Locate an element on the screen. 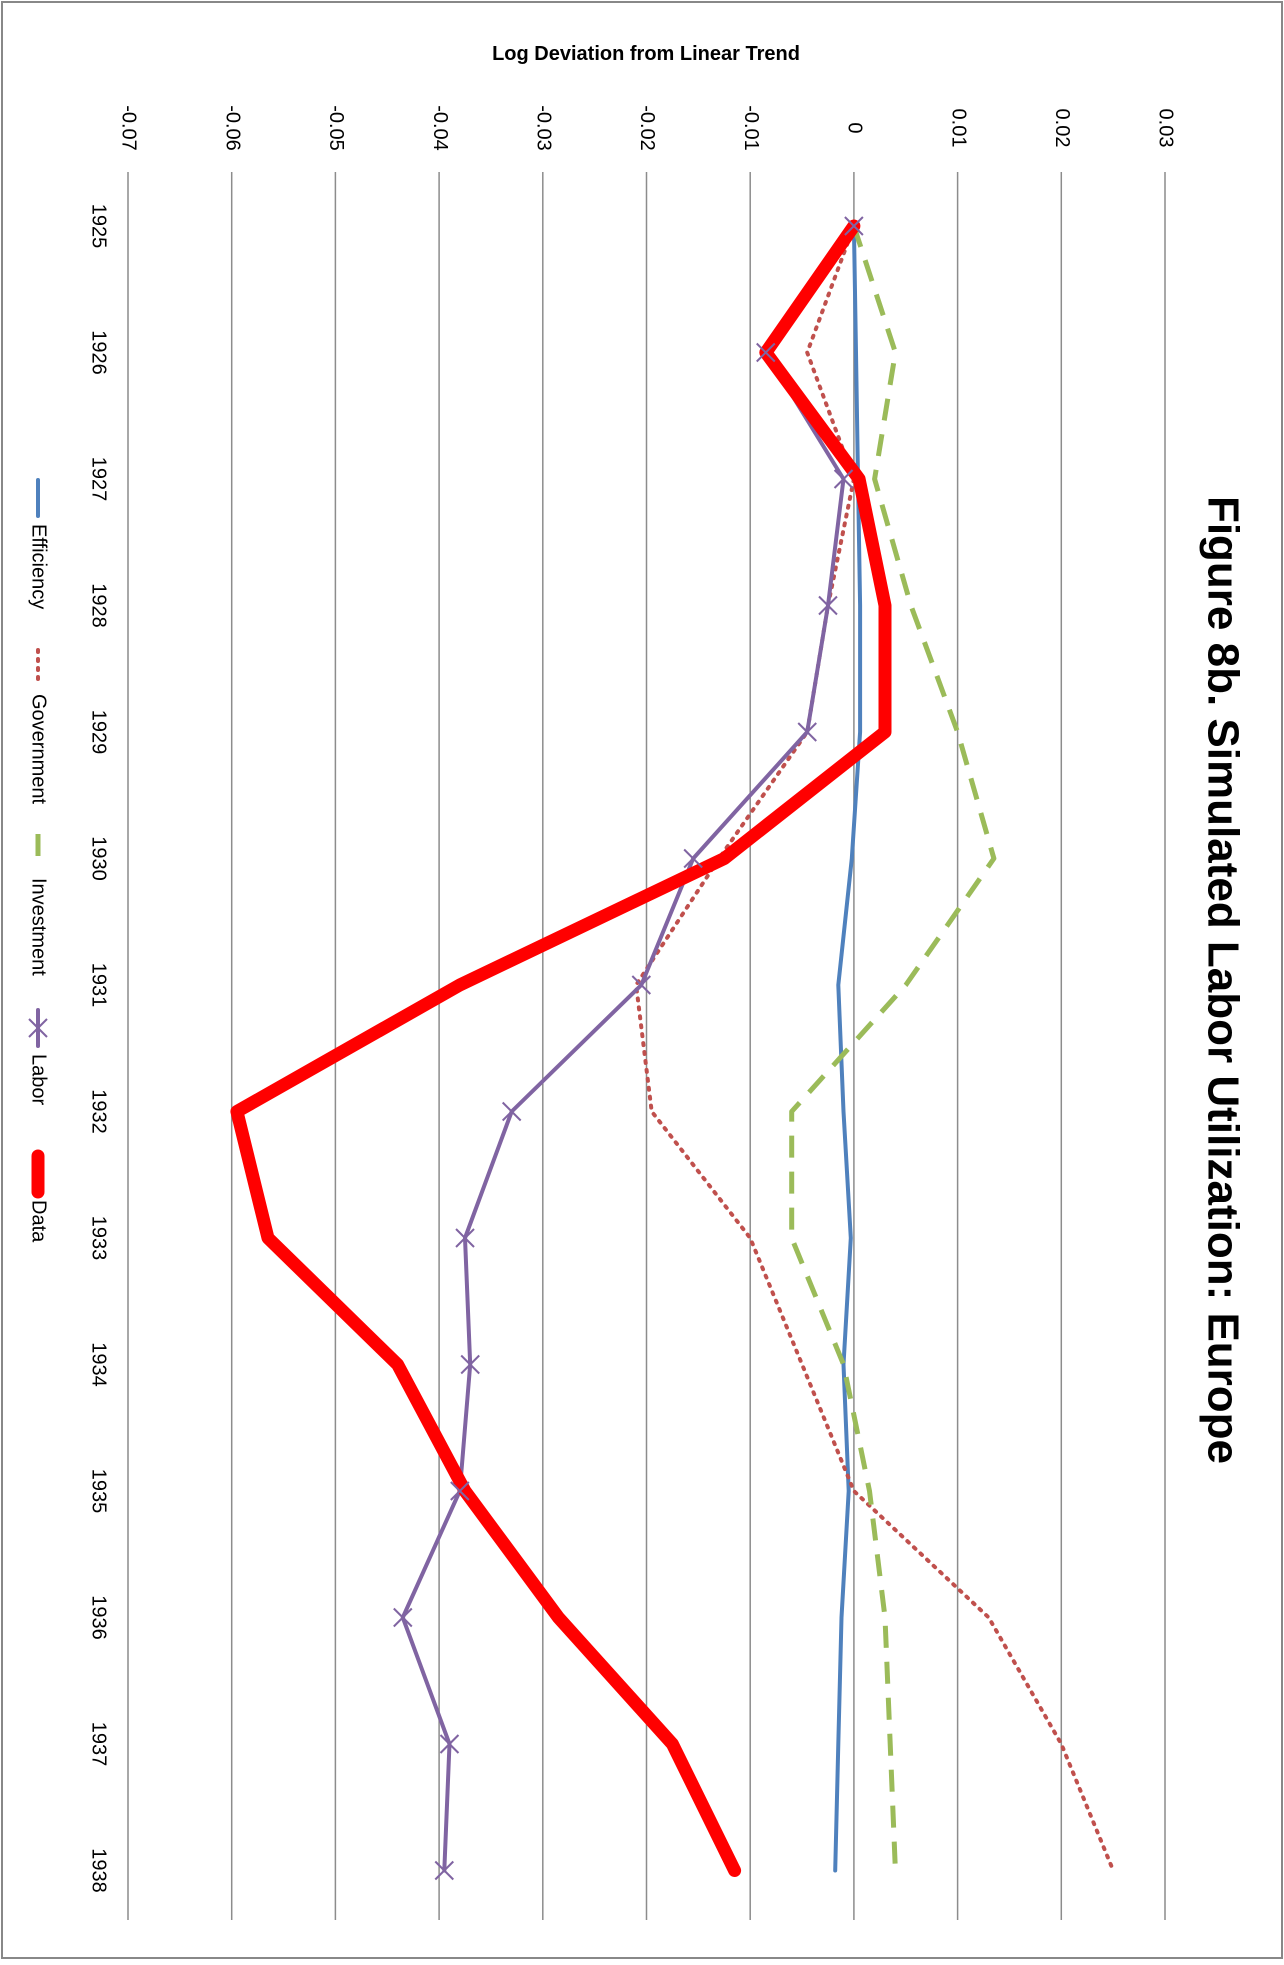  category-tick-label: 1933 is located at coordinates (99, 1238).